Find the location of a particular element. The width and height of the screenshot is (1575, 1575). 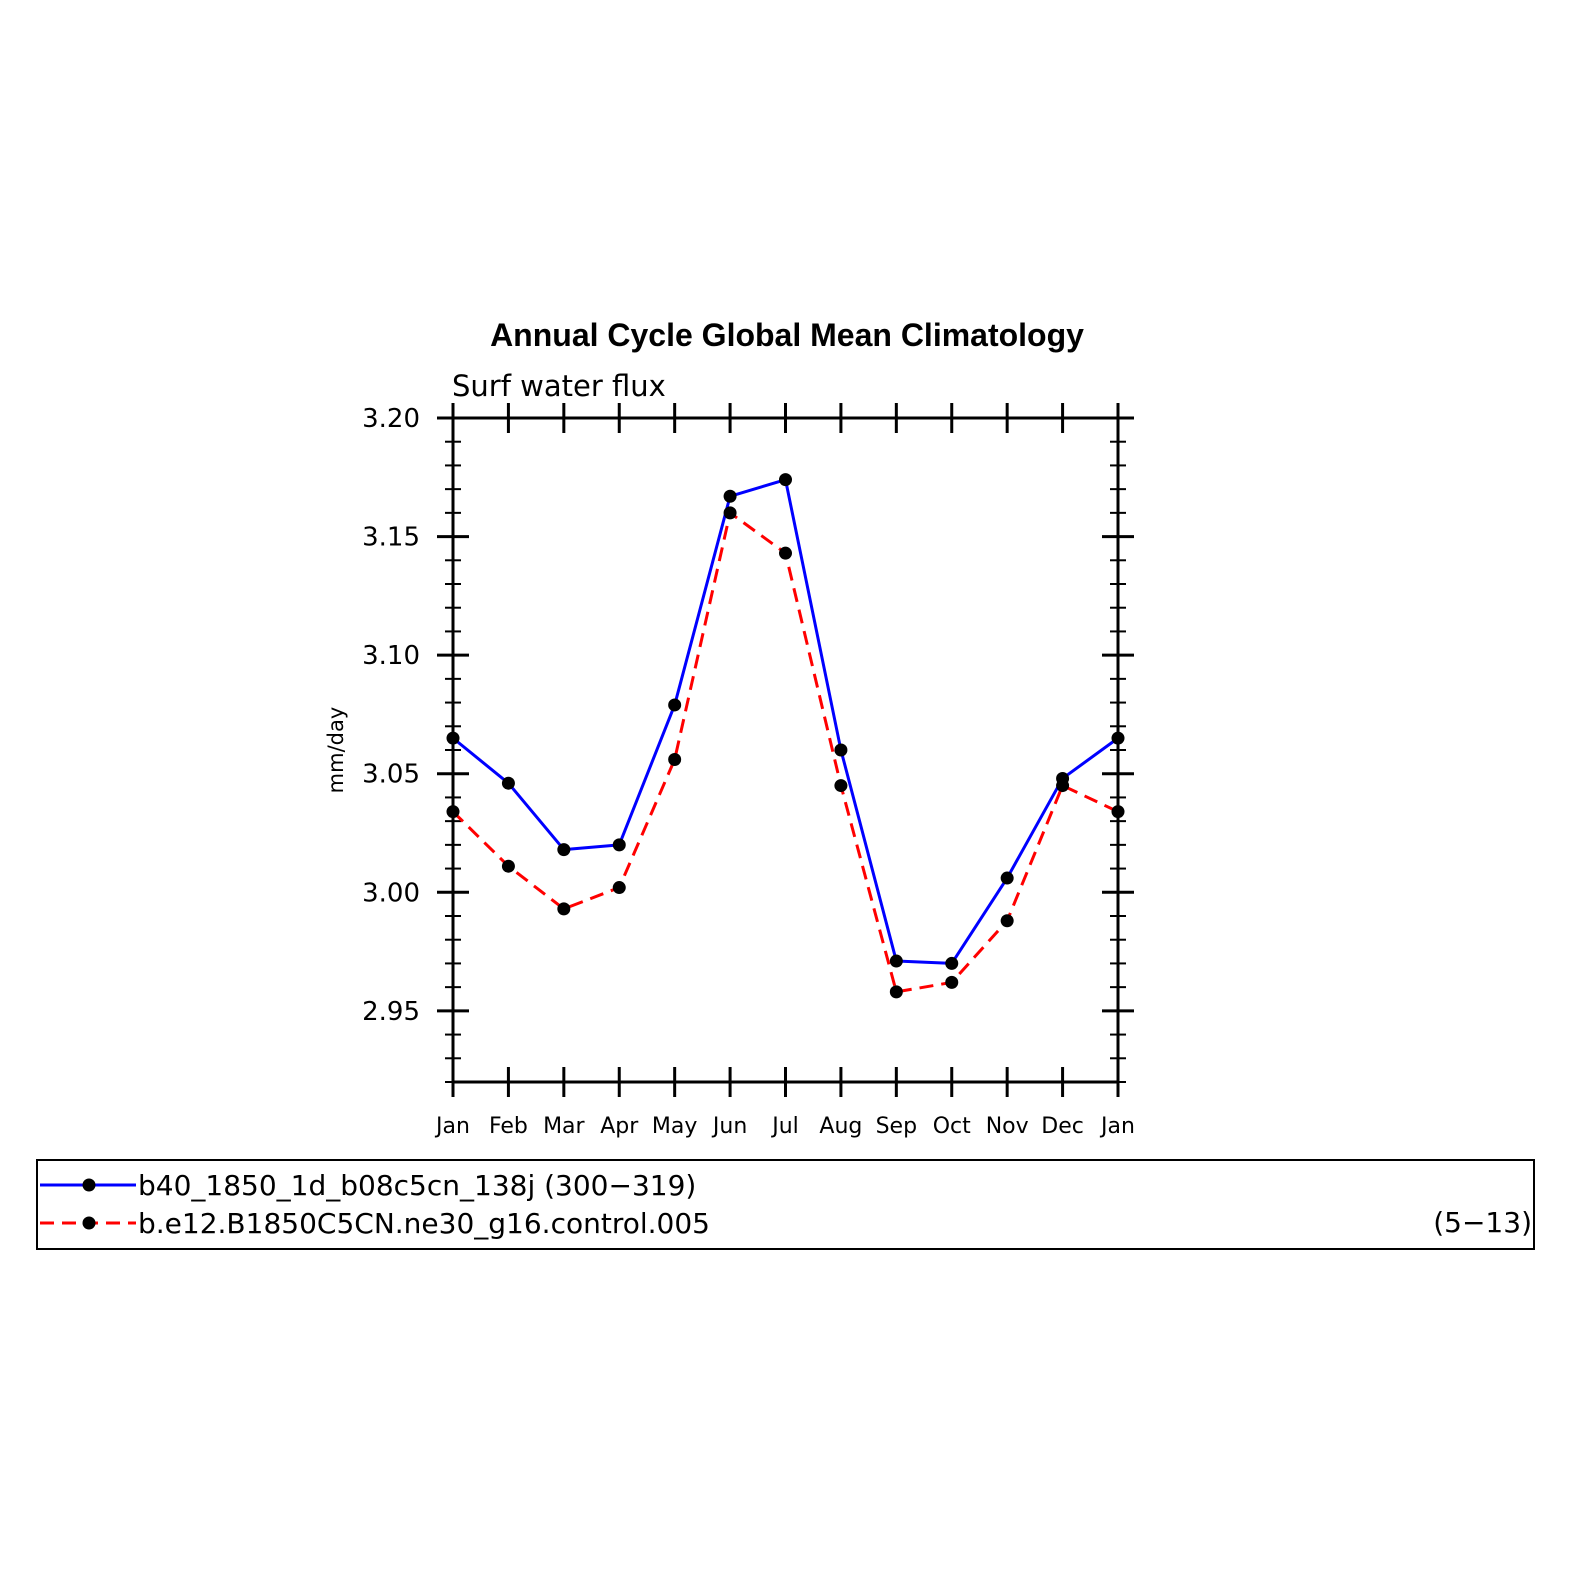

x-tick-label: Sep is located at coordinates (896, 1126).